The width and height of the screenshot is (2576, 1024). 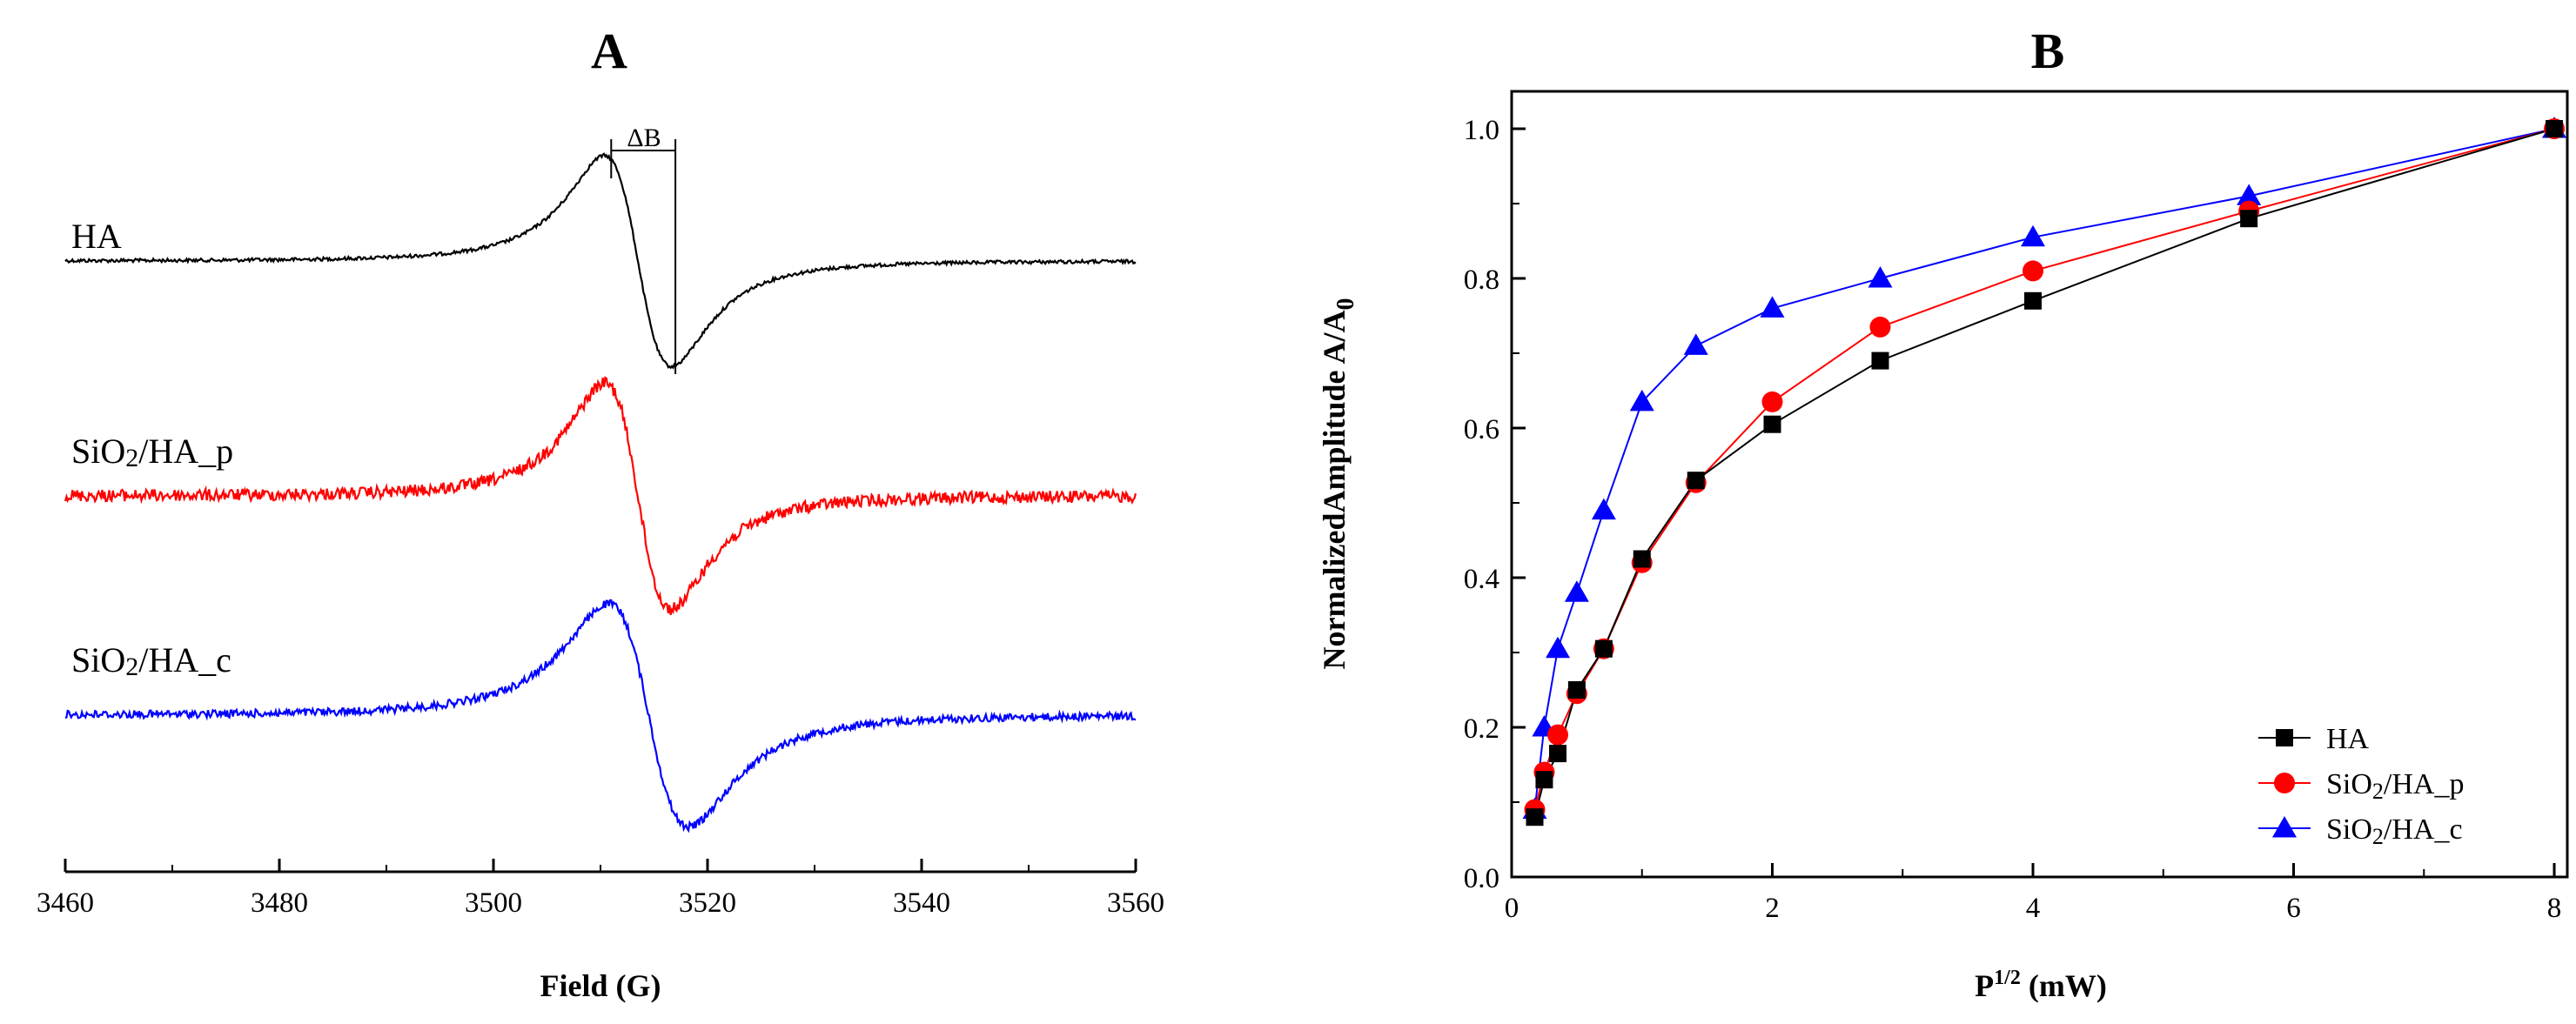 I want to click on panel-b-legend: HA SiO2/HA_p SiO2/HA_c, so click(x=2361, y=786).